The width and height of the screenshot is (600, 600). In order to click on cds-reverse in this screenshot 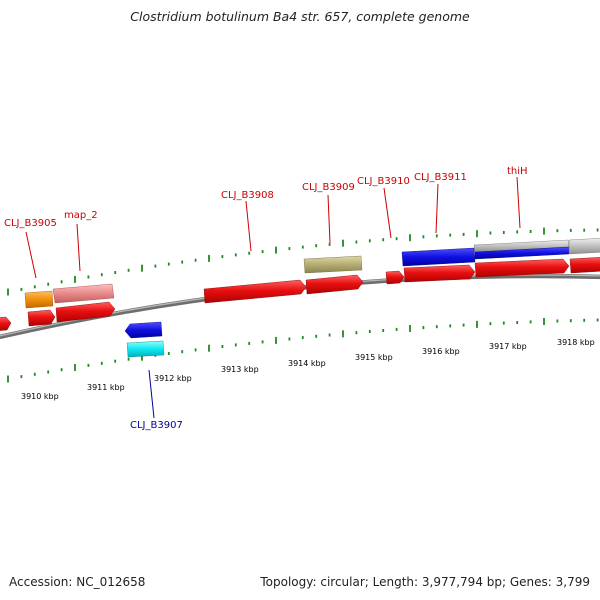, I will do `click(143, 330)`.